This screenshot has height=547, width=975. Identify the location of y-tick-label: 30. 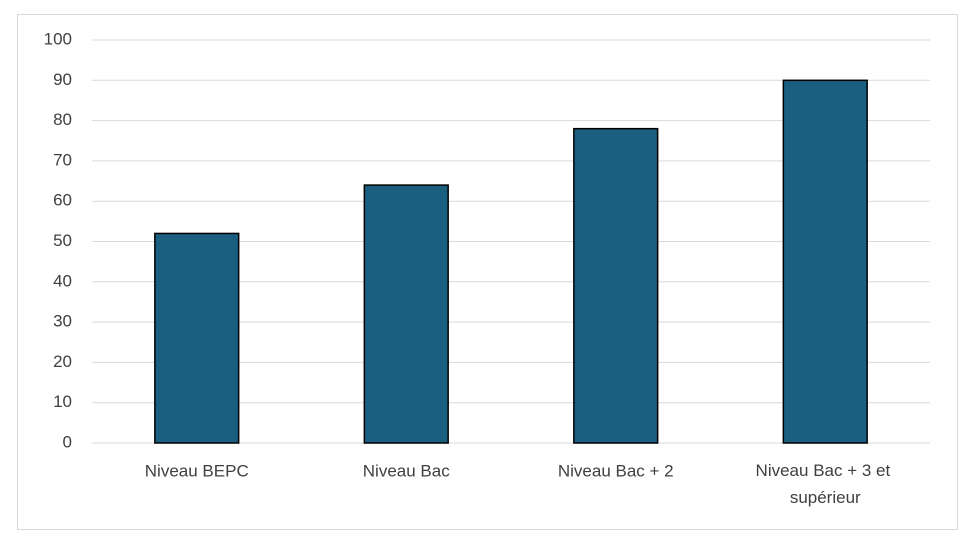
(62, 321).